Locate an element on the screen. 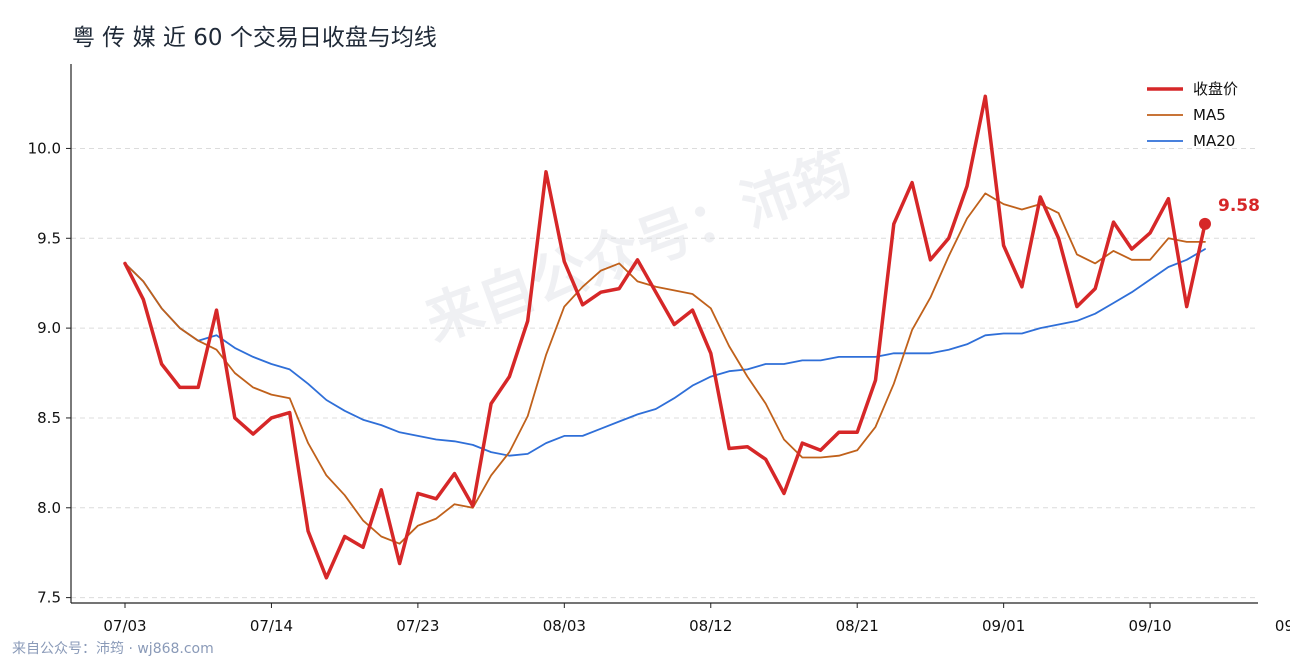  legend-close-label: 收盘价 is located at coordinates (1215, 89).